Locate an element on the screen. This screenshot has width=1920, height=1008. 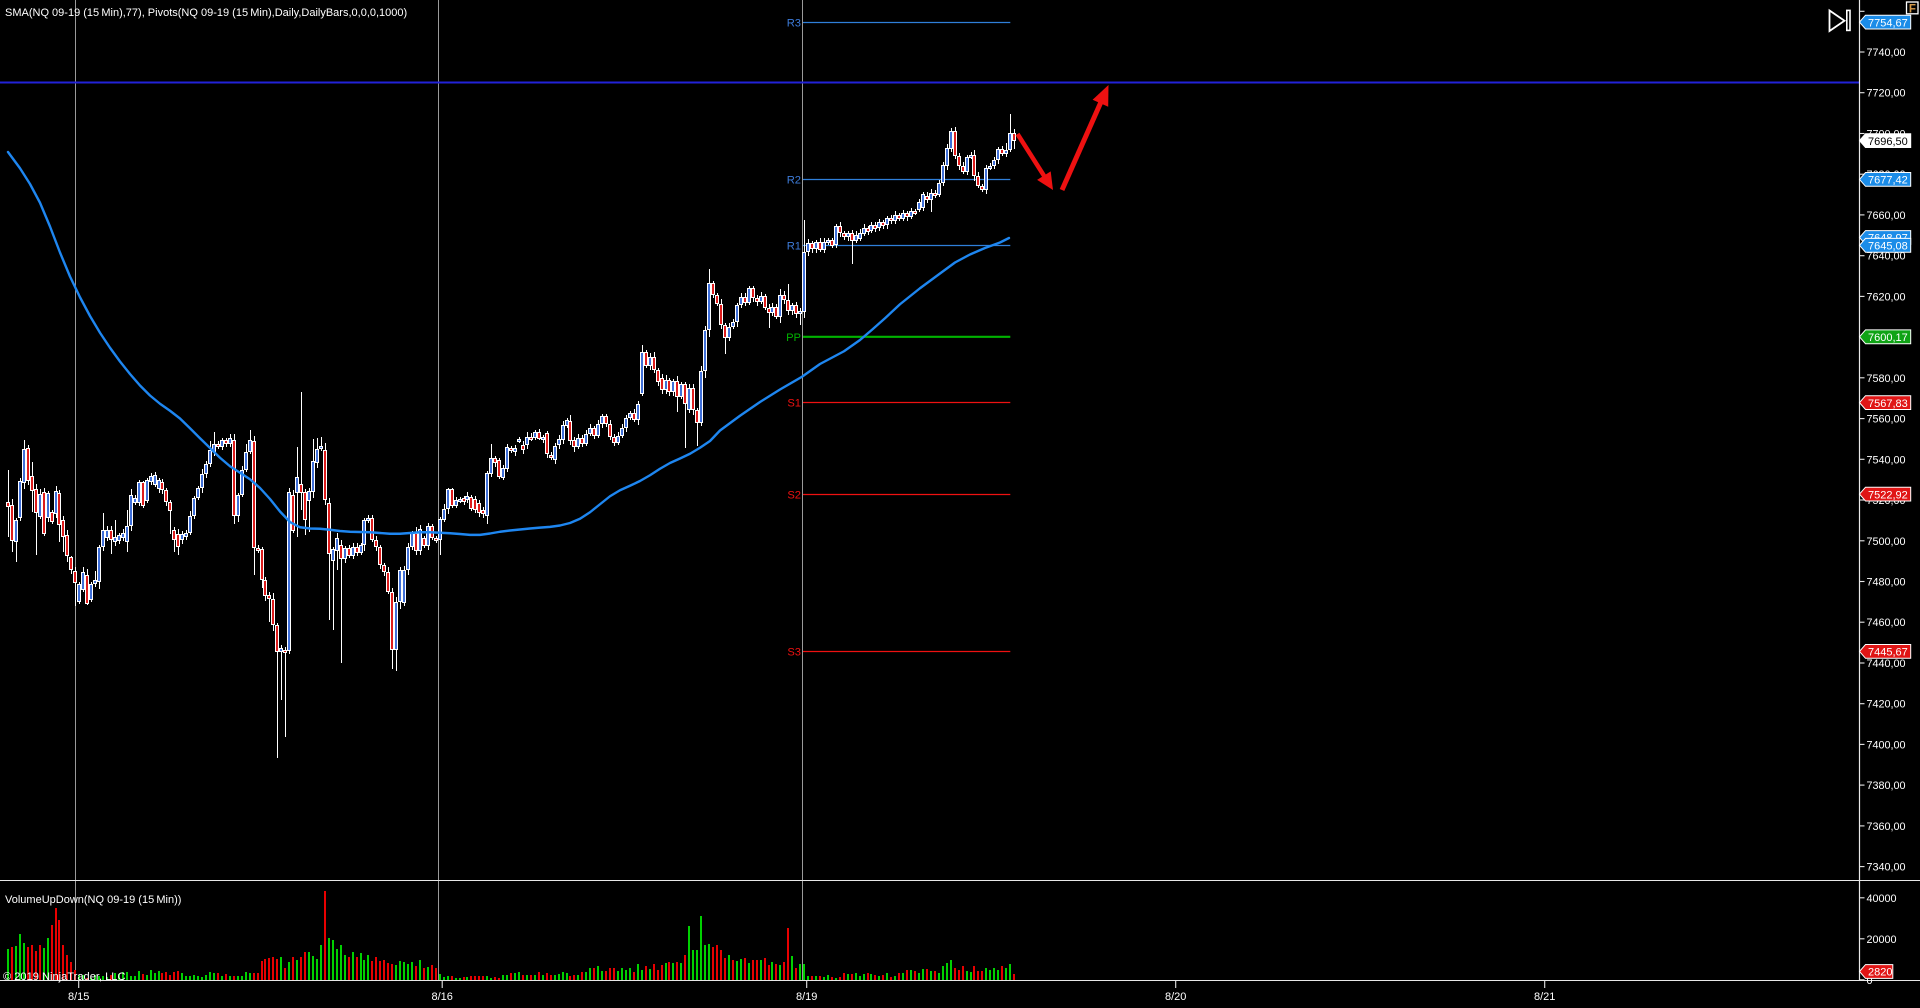
svg-text: 7720,00 is located at coordinates (1886, 94).